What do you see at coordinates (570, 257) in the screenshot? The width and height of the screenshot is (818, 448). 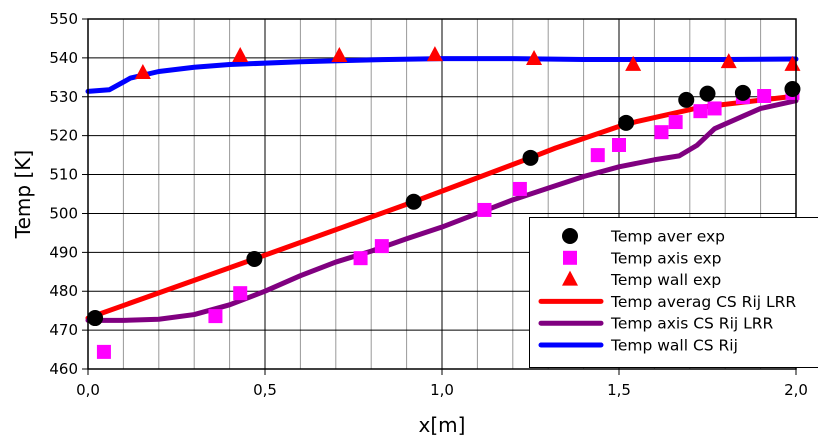 I see `legend-marker-square` at bounding box center [570, 257].